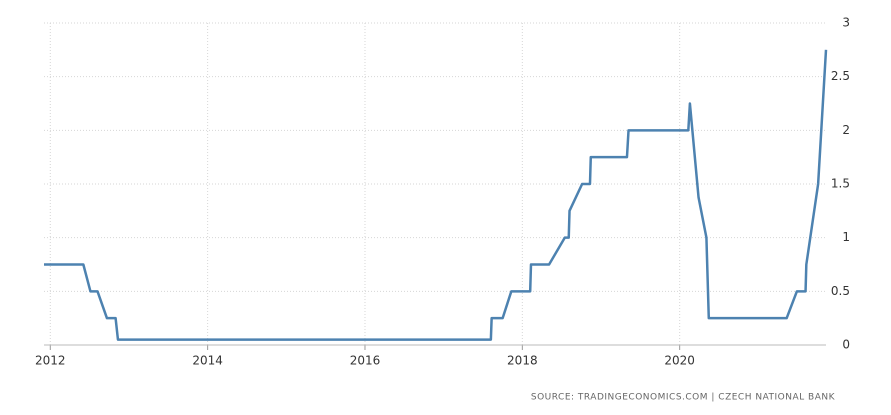 This screenshot has width=891, height=415. I want to click on x-tick-label: 2014, so click(207, 361).